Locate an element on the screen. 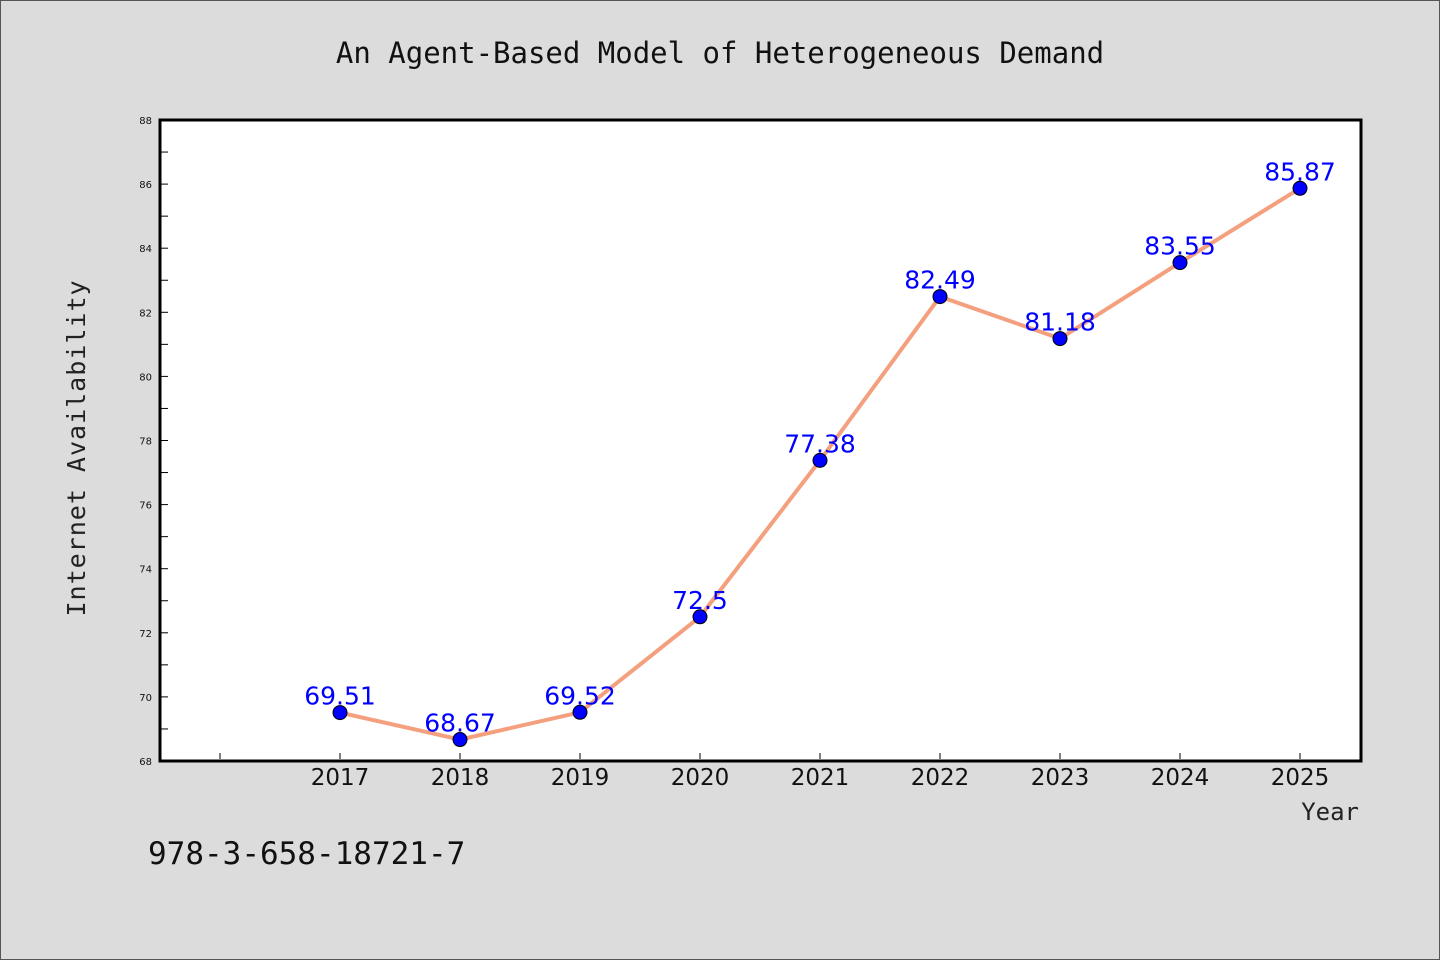 This screenshot has width=1440, height=960. data-label: 83.55 is located at coordinates (1180, 246).